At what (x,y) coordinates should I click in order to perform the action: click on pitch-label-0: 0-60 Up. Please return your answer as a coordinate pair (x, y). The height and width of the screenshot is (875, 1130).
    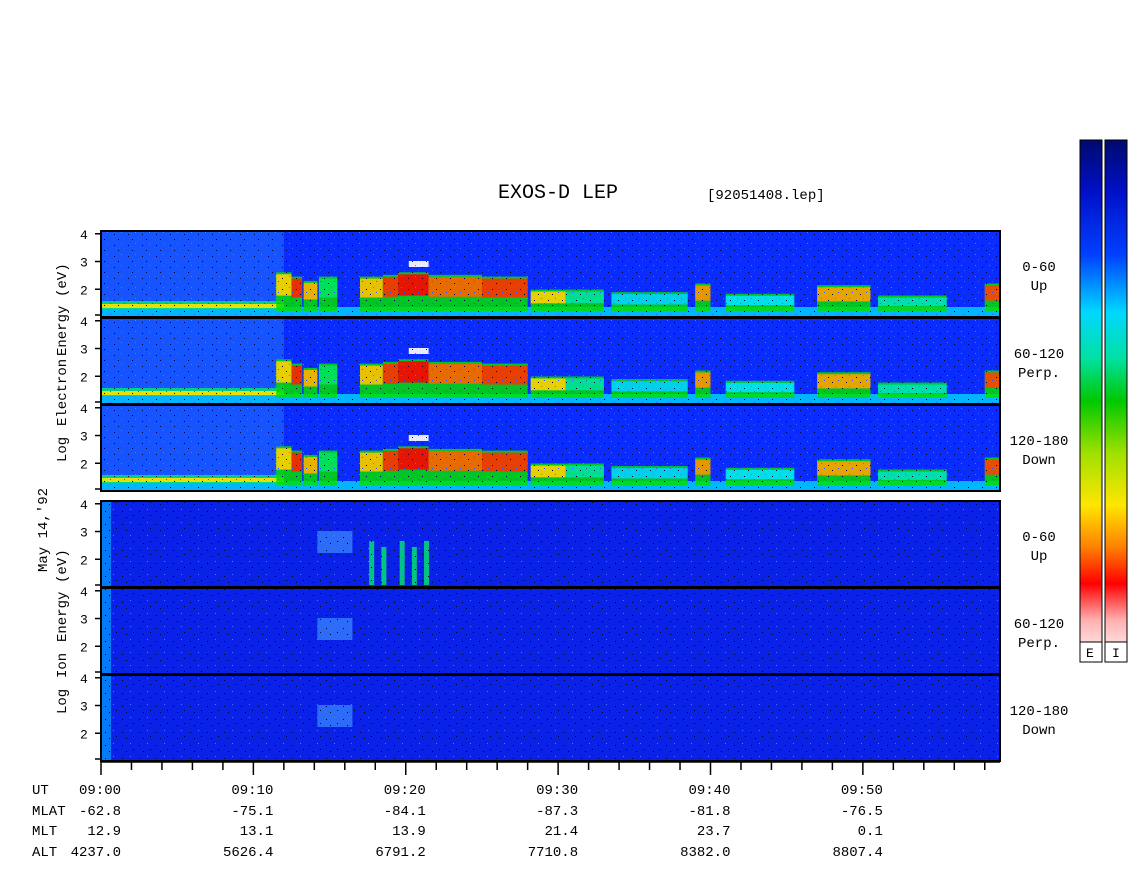
    Looking at the image, I should click on (1039, 277).